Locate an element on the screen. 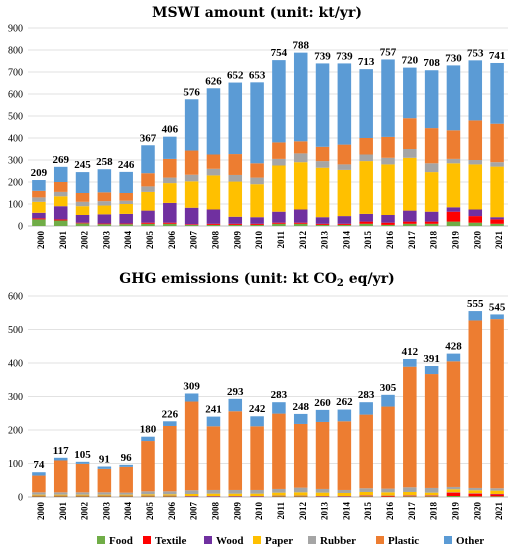  chart2-x-tick-label: 2005 is located at coordinates (150, 511).